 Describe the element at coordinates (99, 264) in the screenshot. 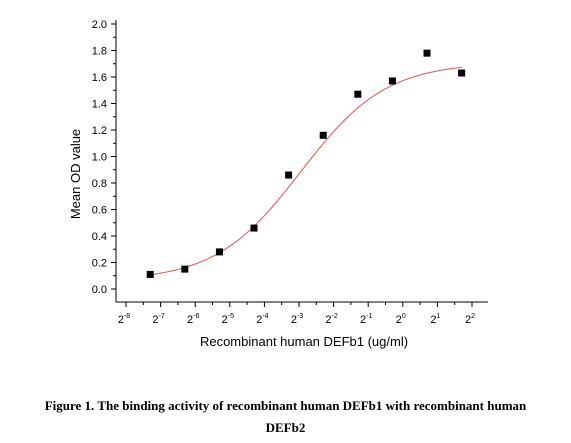

I see `y-tick-label: 0.2` at that location.